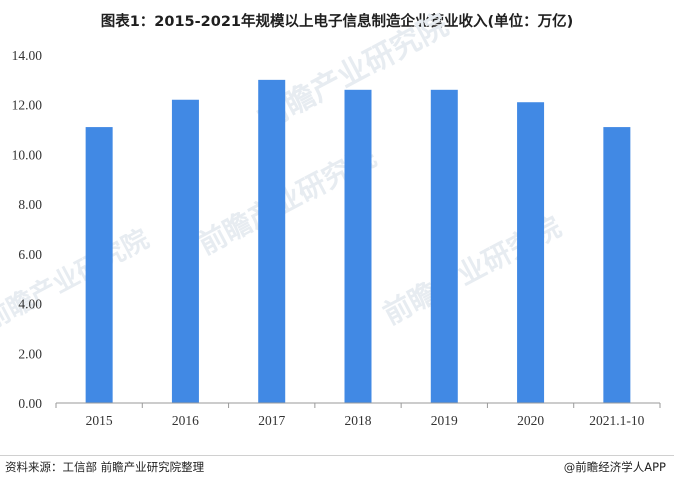 This screenshot has height=488, width=674. Describe the element at coordinates (27, 154) in the screenshot. I see `y-tick-label: 10.00` at that location.